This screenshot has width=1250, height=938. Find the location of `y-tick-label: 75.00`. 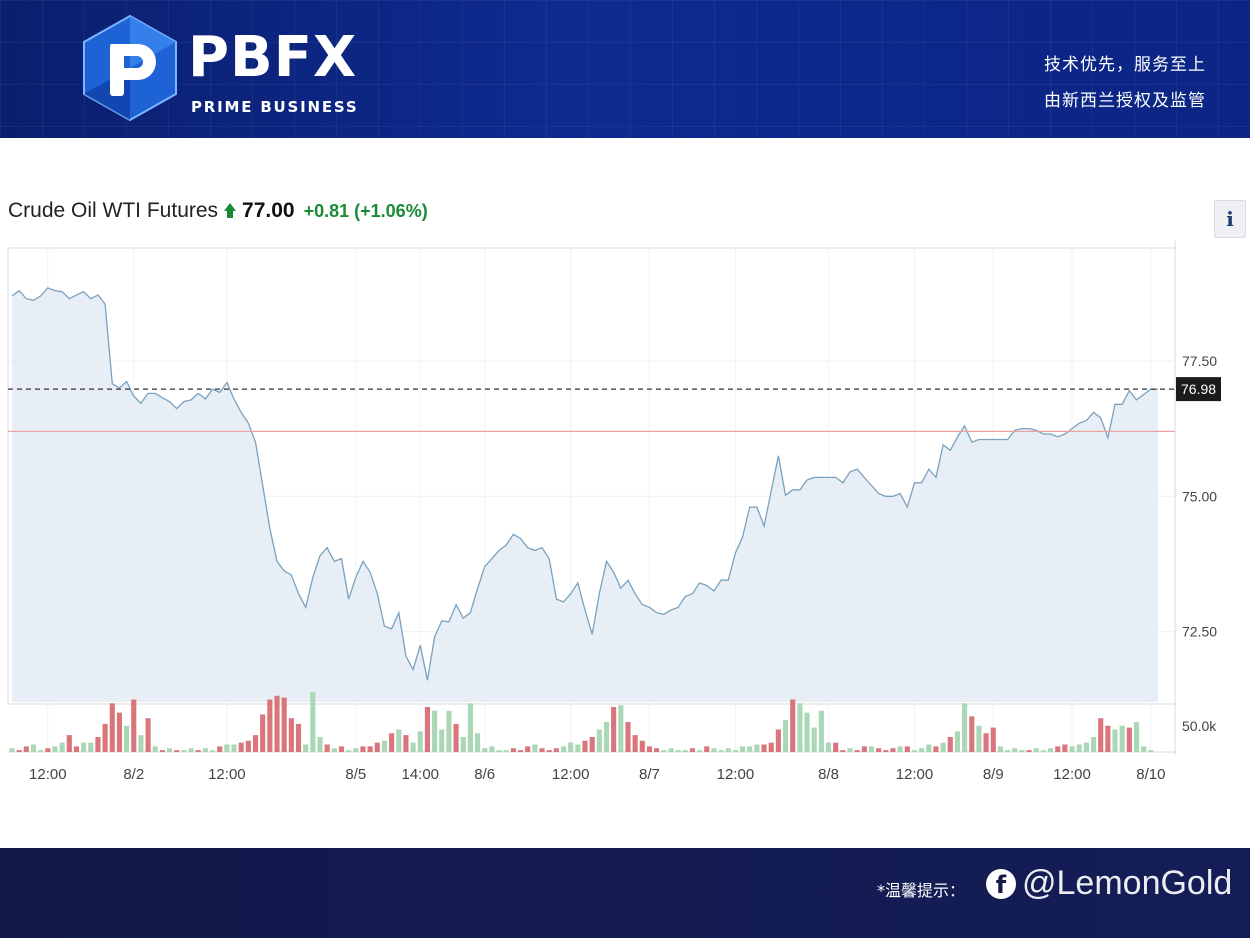

y-tick-label: 75.00 is located at coordinates (1199, 496).